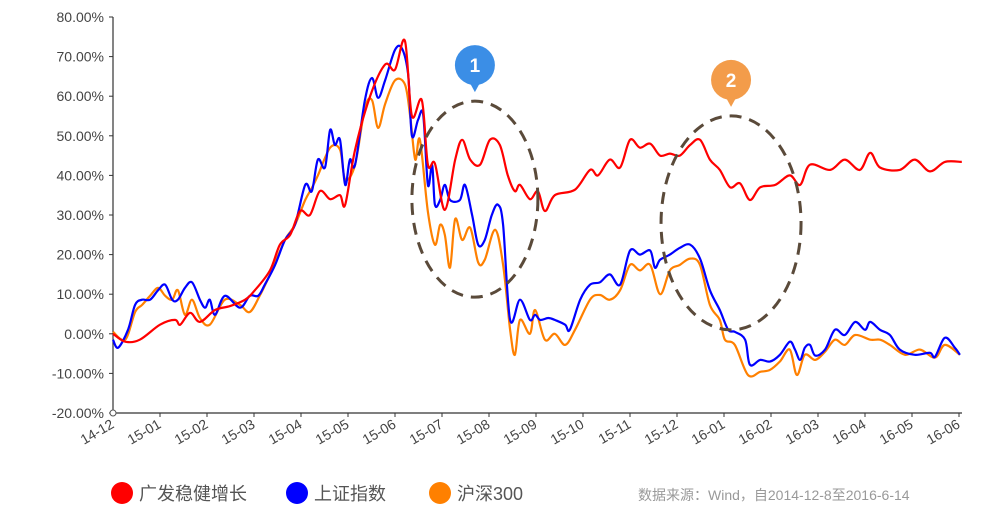 The height and width of the screenshot is (512, 1000). What do you see at coordinates (707, 432) in the screenshot?
I see `x-tick-label: 16-01` at bounding box center [707, 432].